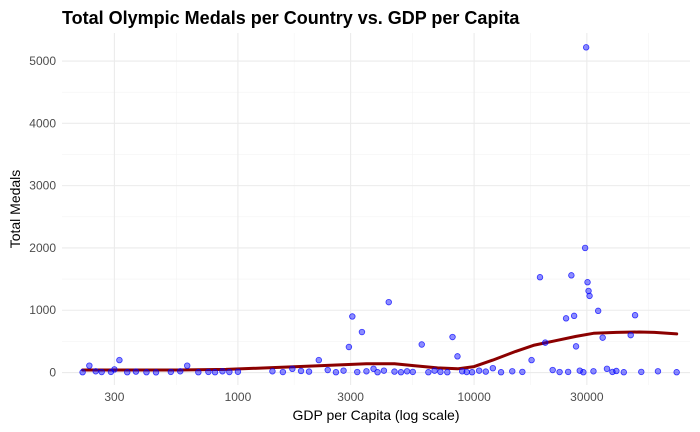 Image resolution: width=700 pixels, height=432 pixels. I want to click on x-tick-label: 30000, so click(587, 397).